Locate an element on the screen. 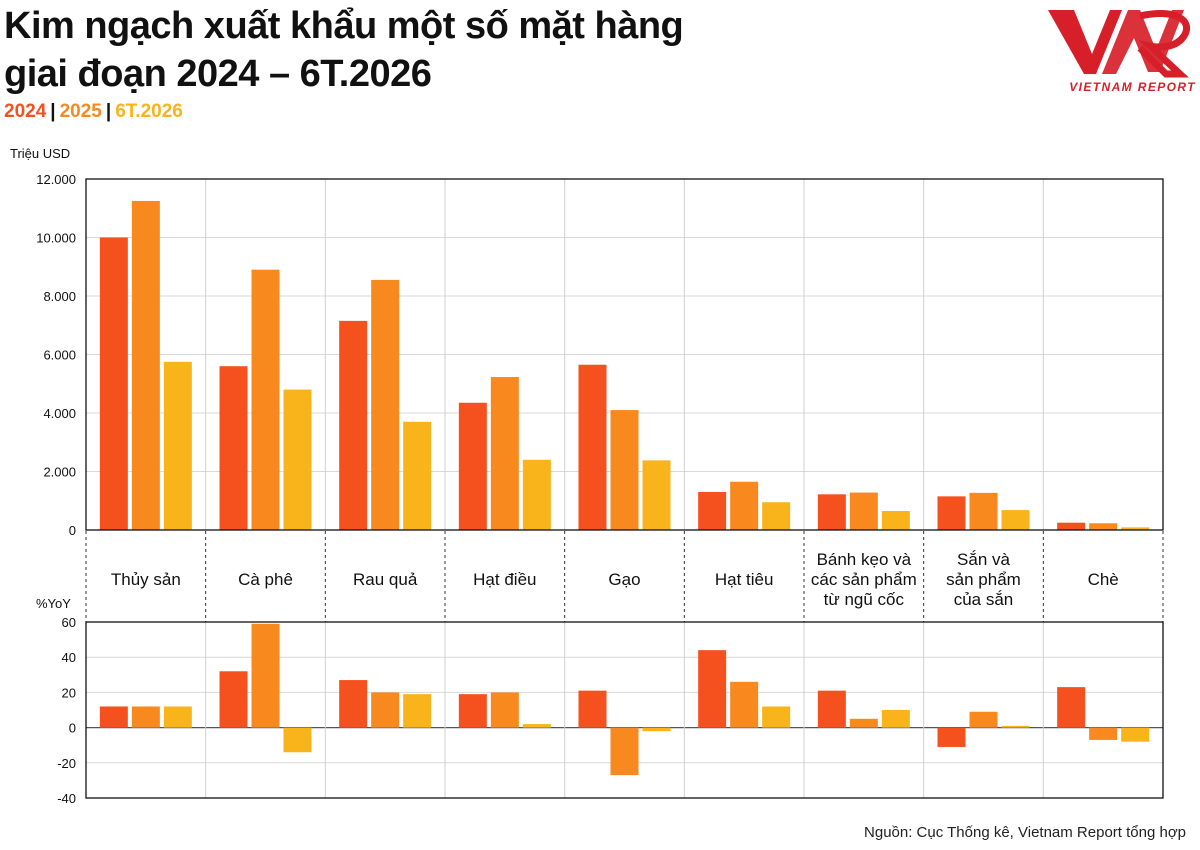 The height and width of the screenshot is (850, 1200). value-y-tick-label: 10.000 is located at coordinates (56, 238).